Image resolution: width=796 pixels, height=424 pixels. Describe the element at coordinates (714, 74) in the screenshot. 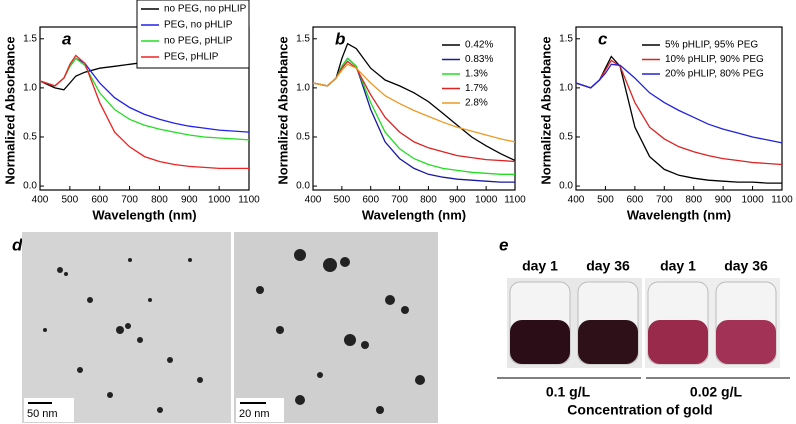

I see `legend-label: 20% pHLIP, 80% PEG` at that location.